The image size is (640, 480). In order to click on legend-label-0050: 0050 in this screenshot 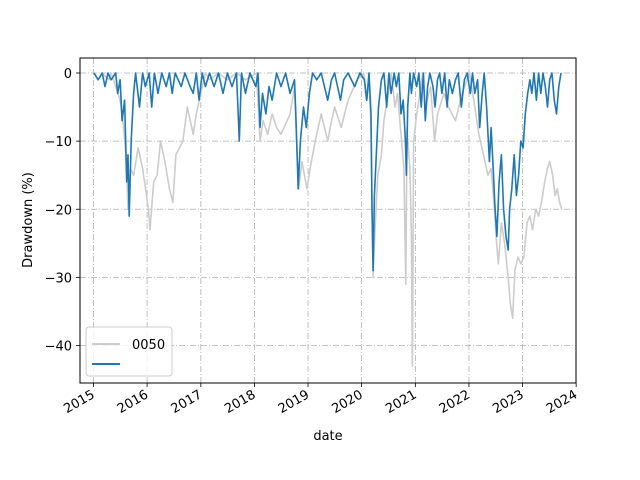, I will do `click(148, 345)`.